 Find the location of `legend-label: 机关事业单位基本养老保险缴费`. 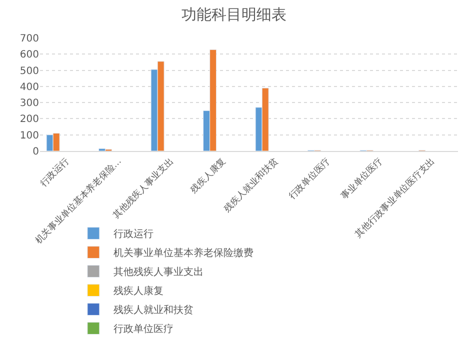

legend-label: 机关事业单位基本养老保险缴费 is located at coordinates (183, 253).